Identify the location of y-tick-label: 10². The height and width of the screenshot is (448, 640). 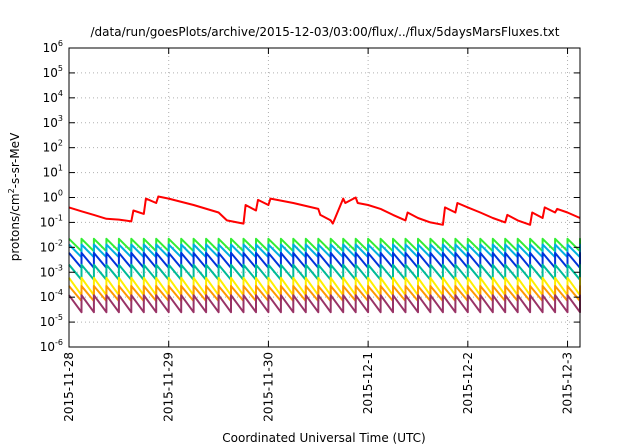
(53, 147).